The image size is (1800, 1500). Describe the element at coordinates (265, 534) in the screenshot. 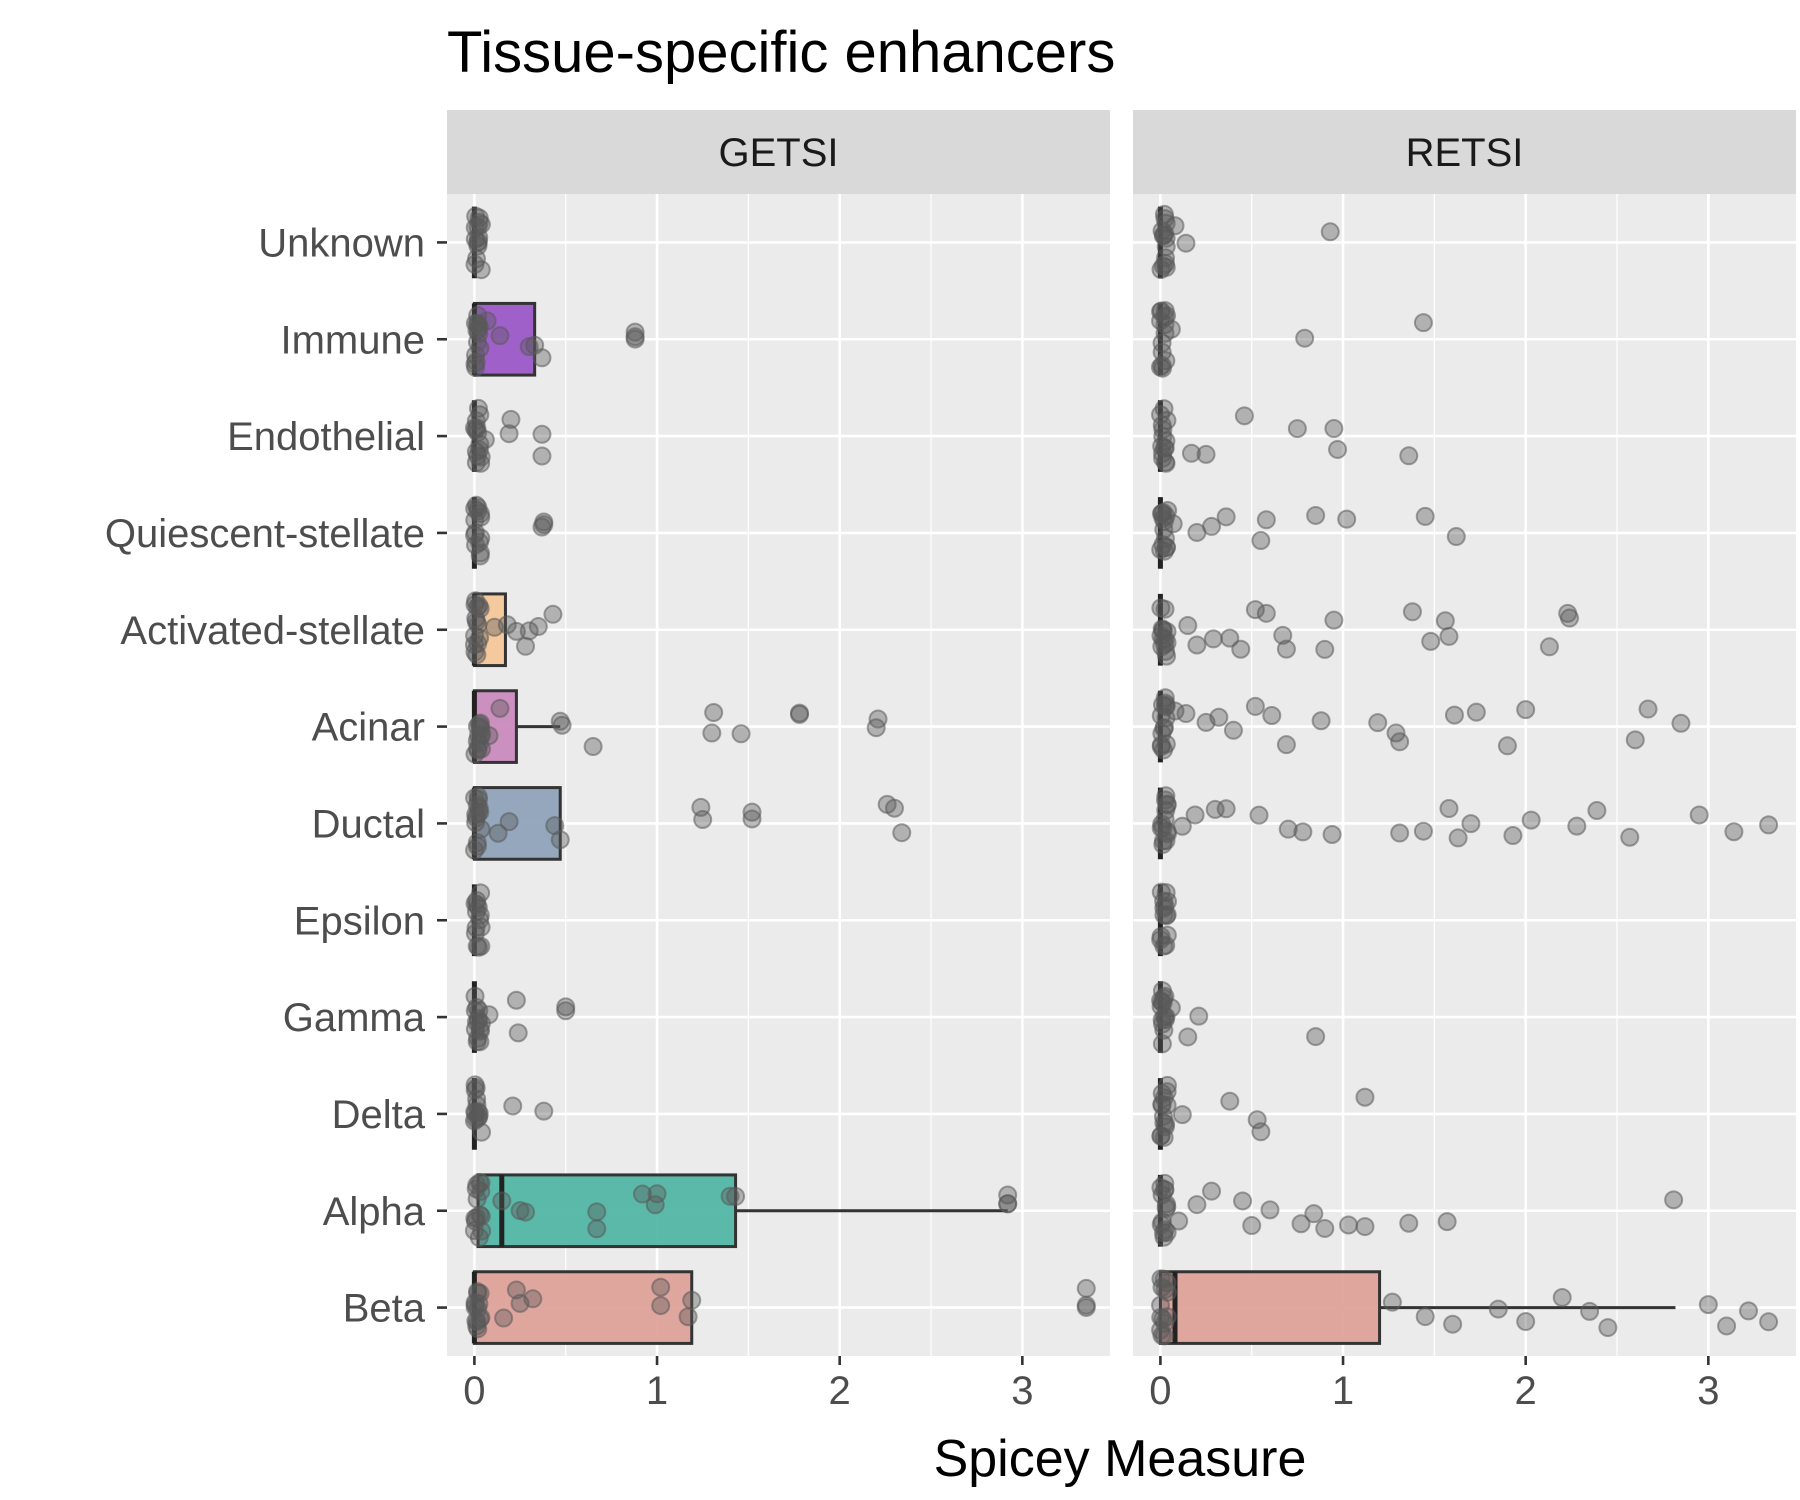

I see `y-tick-label-quiescent-stellate: Quiescent-stellate` at that location.